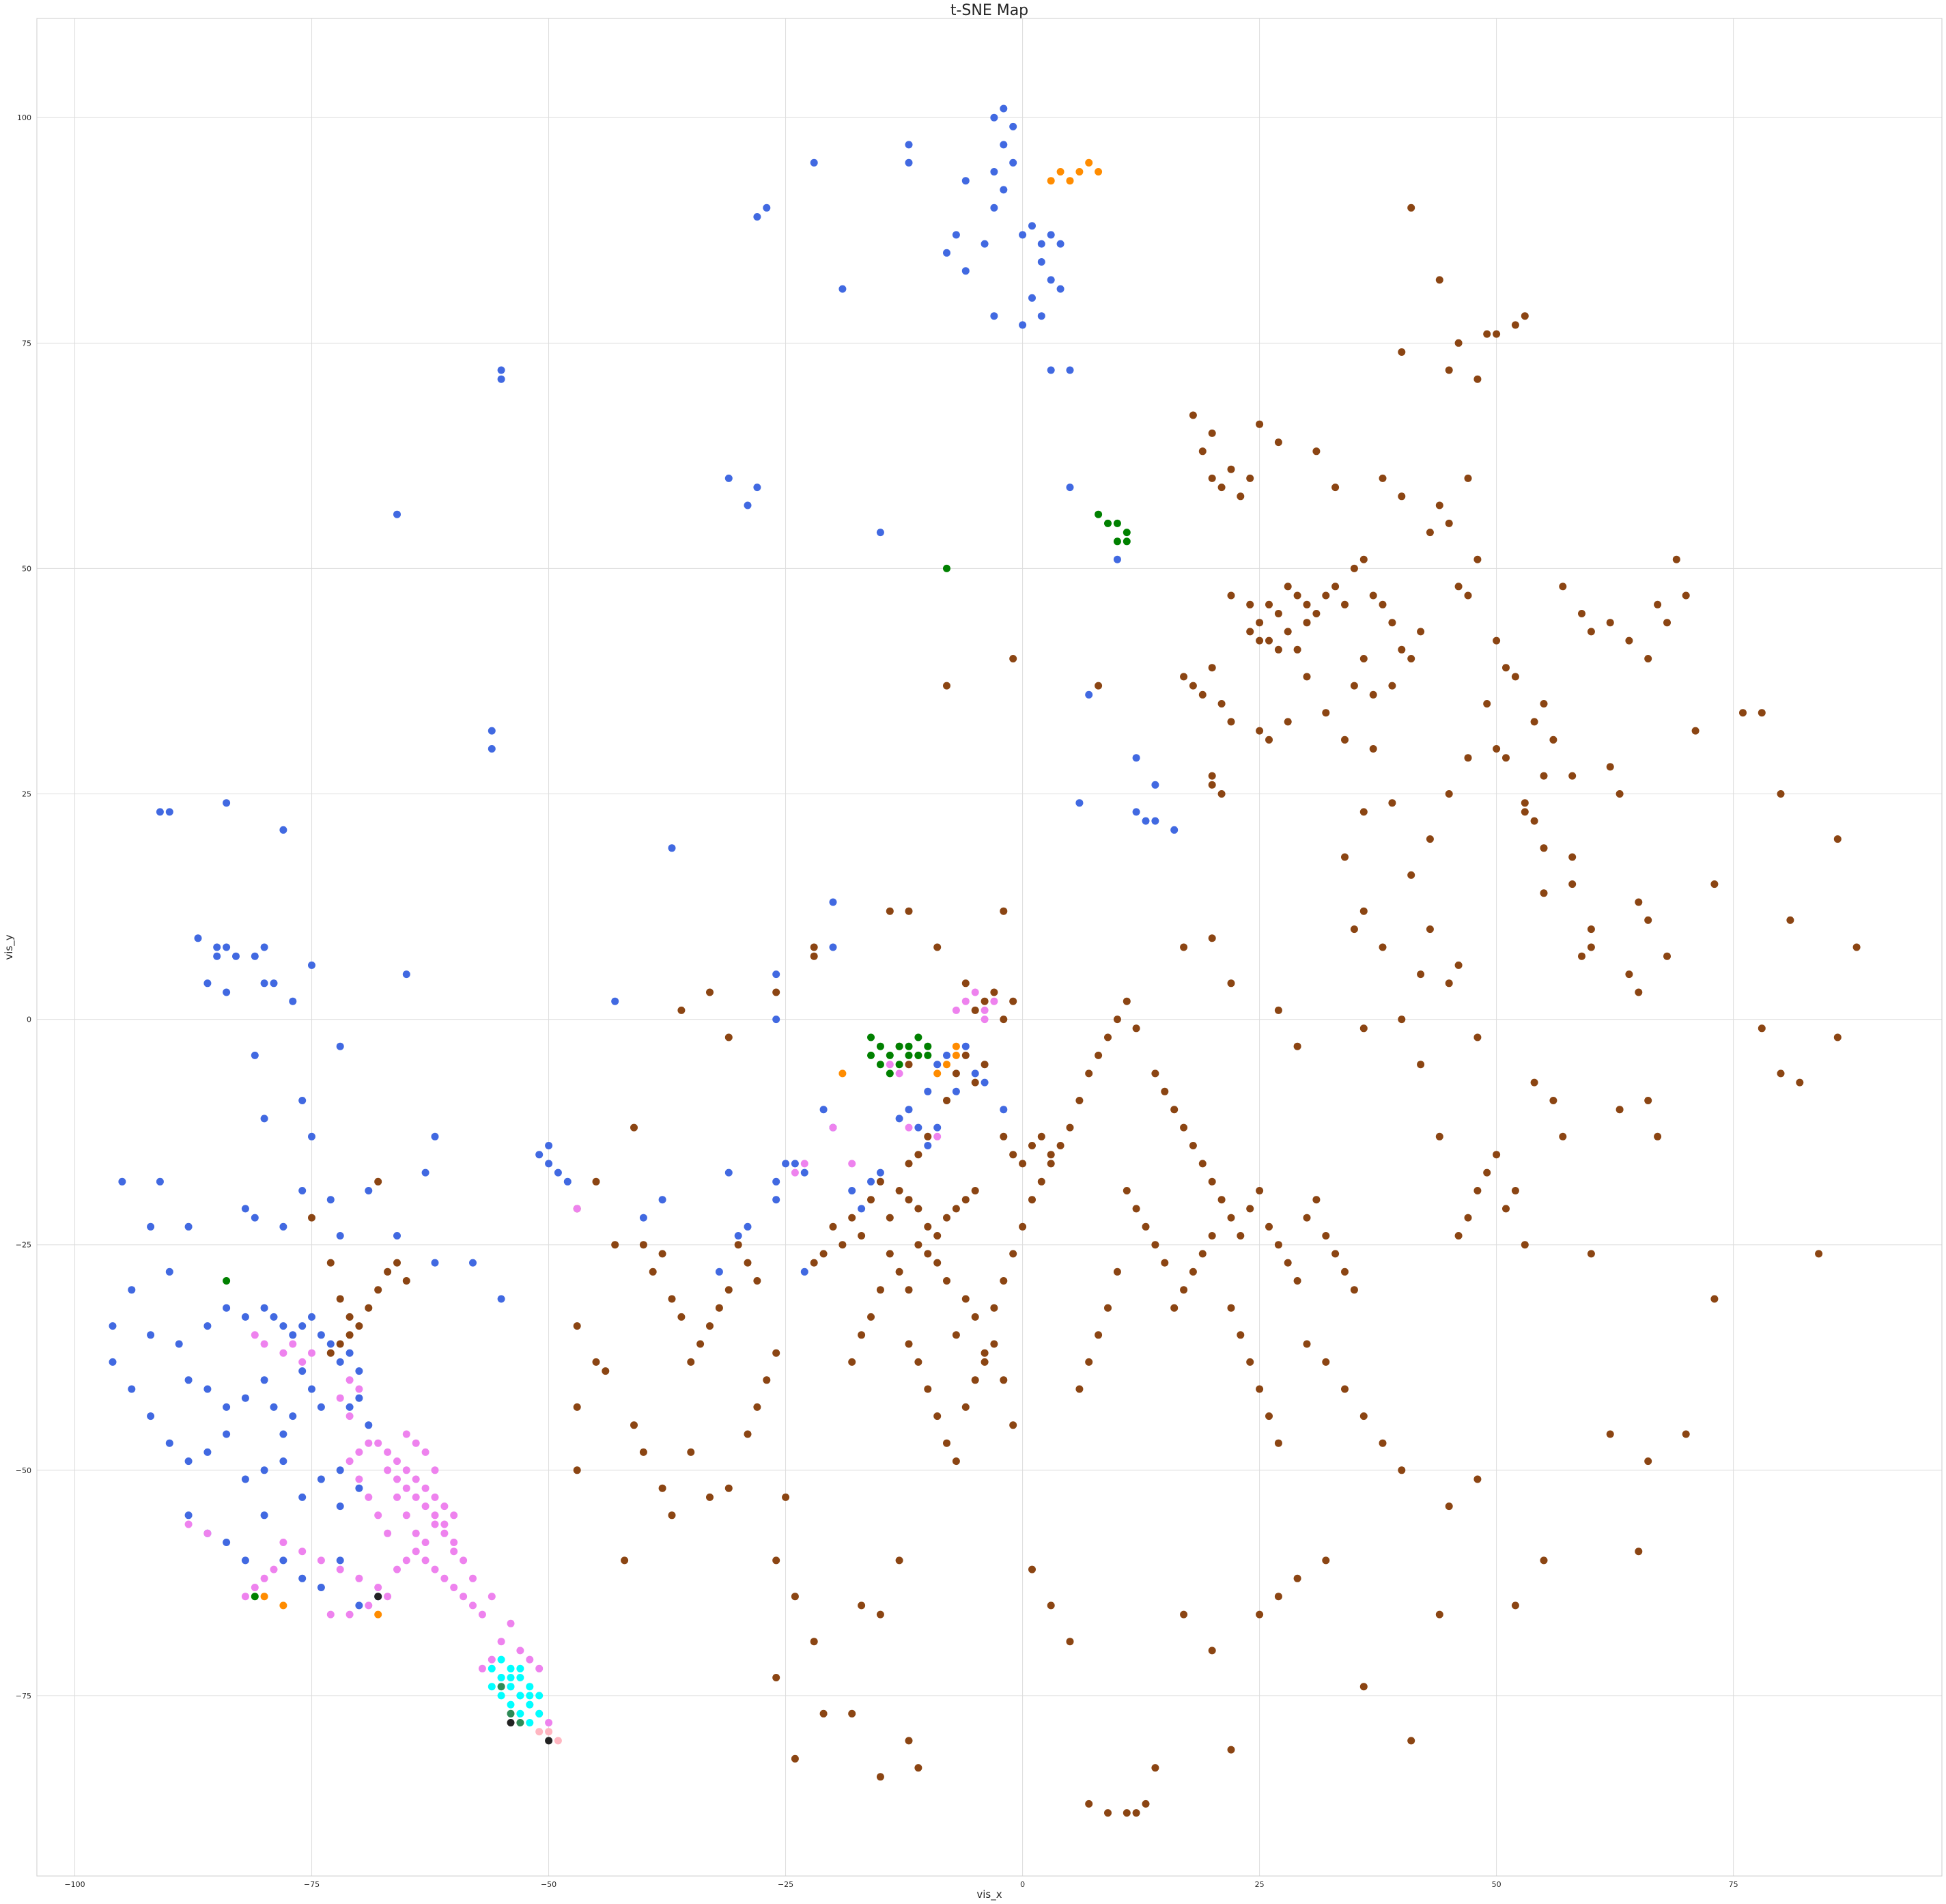 Image resolution: width=1946 pixels, height=1904 pixels. What do you see at coordinates (918, 1037) in the screenshot?
I see `point-green` at bounding box center [918, 1037].